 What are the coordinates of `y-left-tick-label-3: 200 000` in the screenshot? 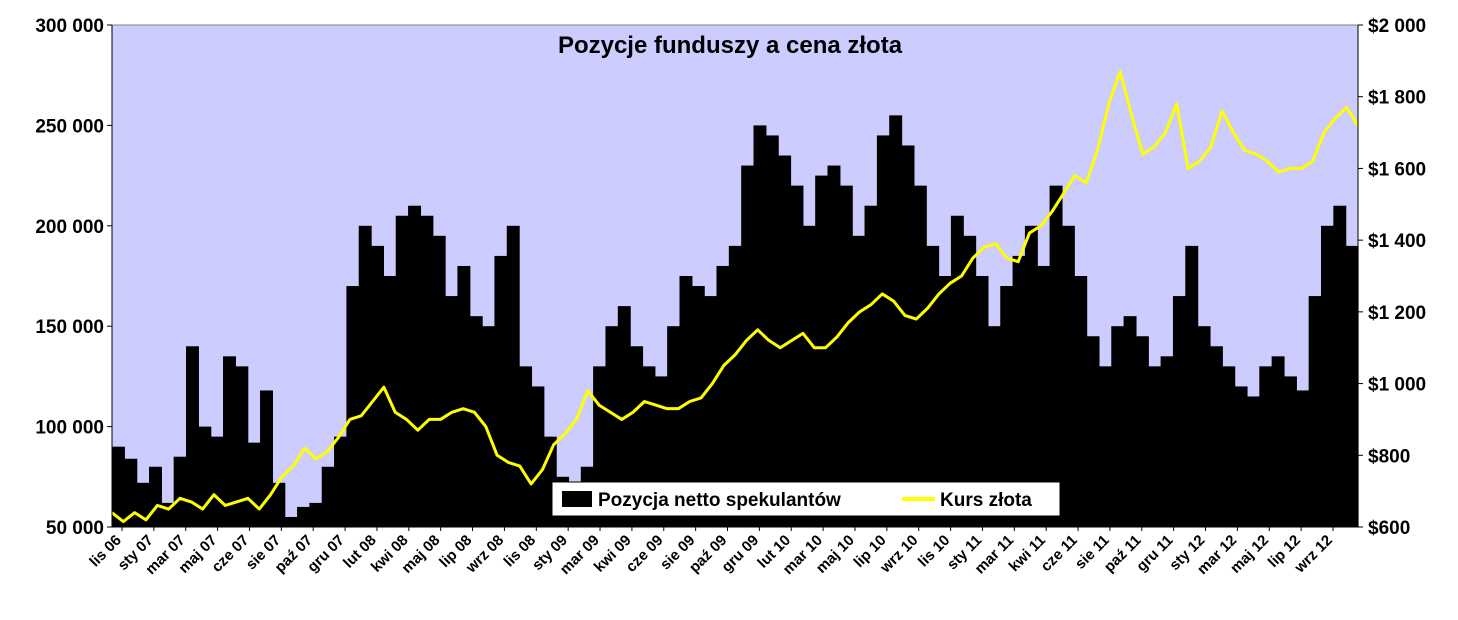 It's located at (69, 227).